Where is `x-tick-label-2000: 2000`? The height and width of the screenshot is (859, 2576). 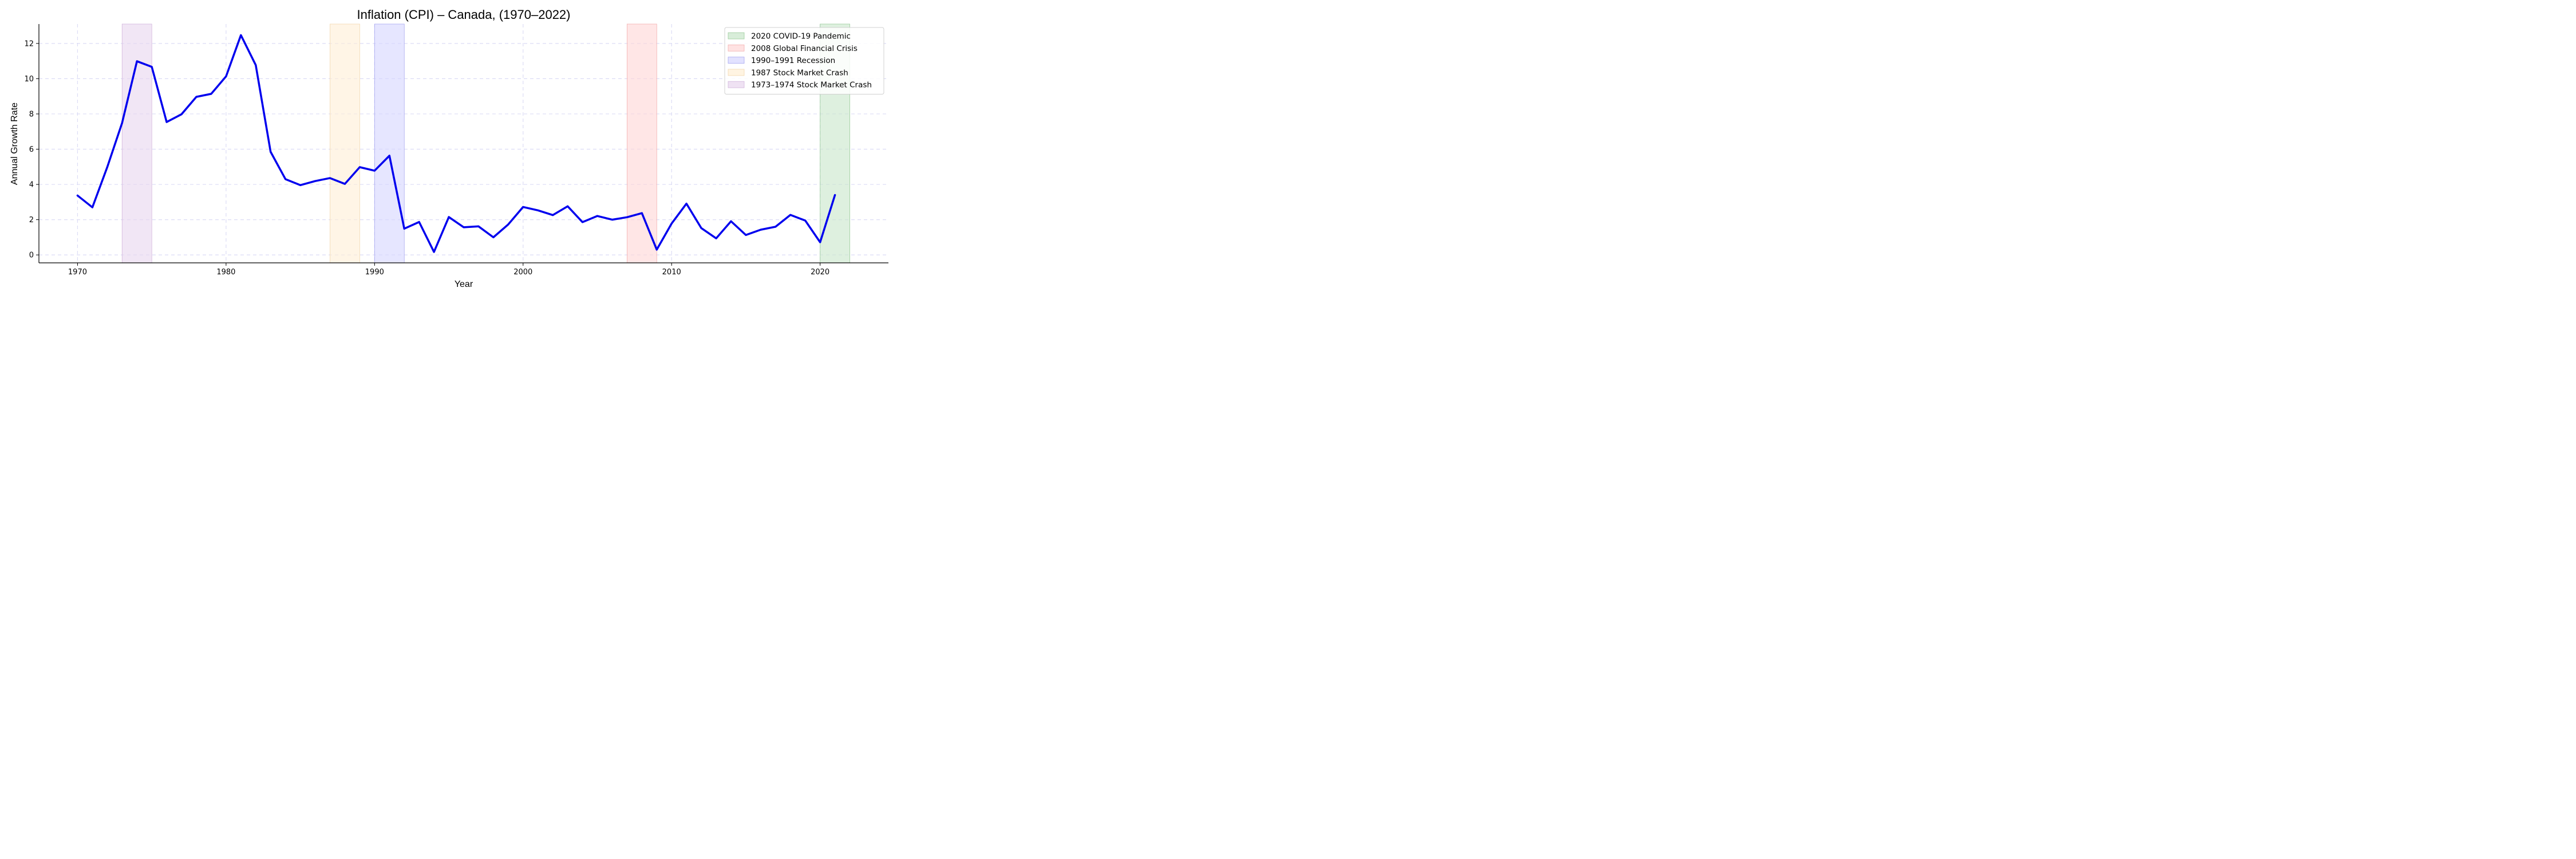 x-tick-label-2000: 2000 is located at coordinates (522, 272).